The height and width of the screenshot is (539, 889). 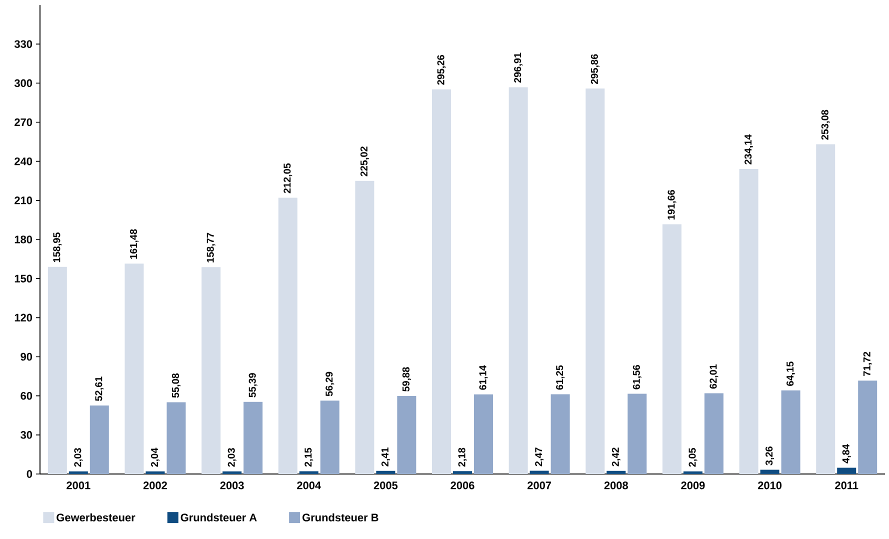 What do you see at coordinates (693, 457) in the screenshot?
I see `data-label: 2,05` at bounding box center [693, 457].